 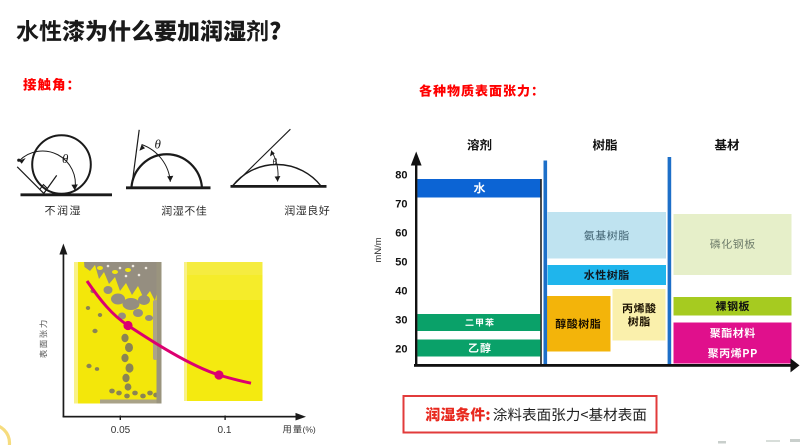 What do you see at coordinates (225, 430) in the screenshot?
I see `svg-text: 0.1` at bounding box center [225, 430].